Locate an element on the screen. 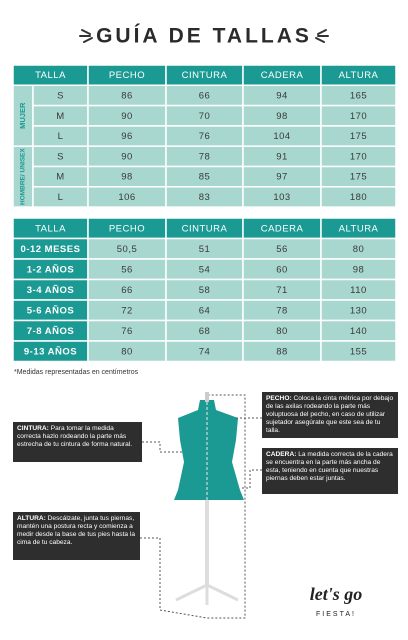 The width and height of the screenshot is (408, 640). size-cell: 7-8 AÑOS is located at coordinates (50, 331).